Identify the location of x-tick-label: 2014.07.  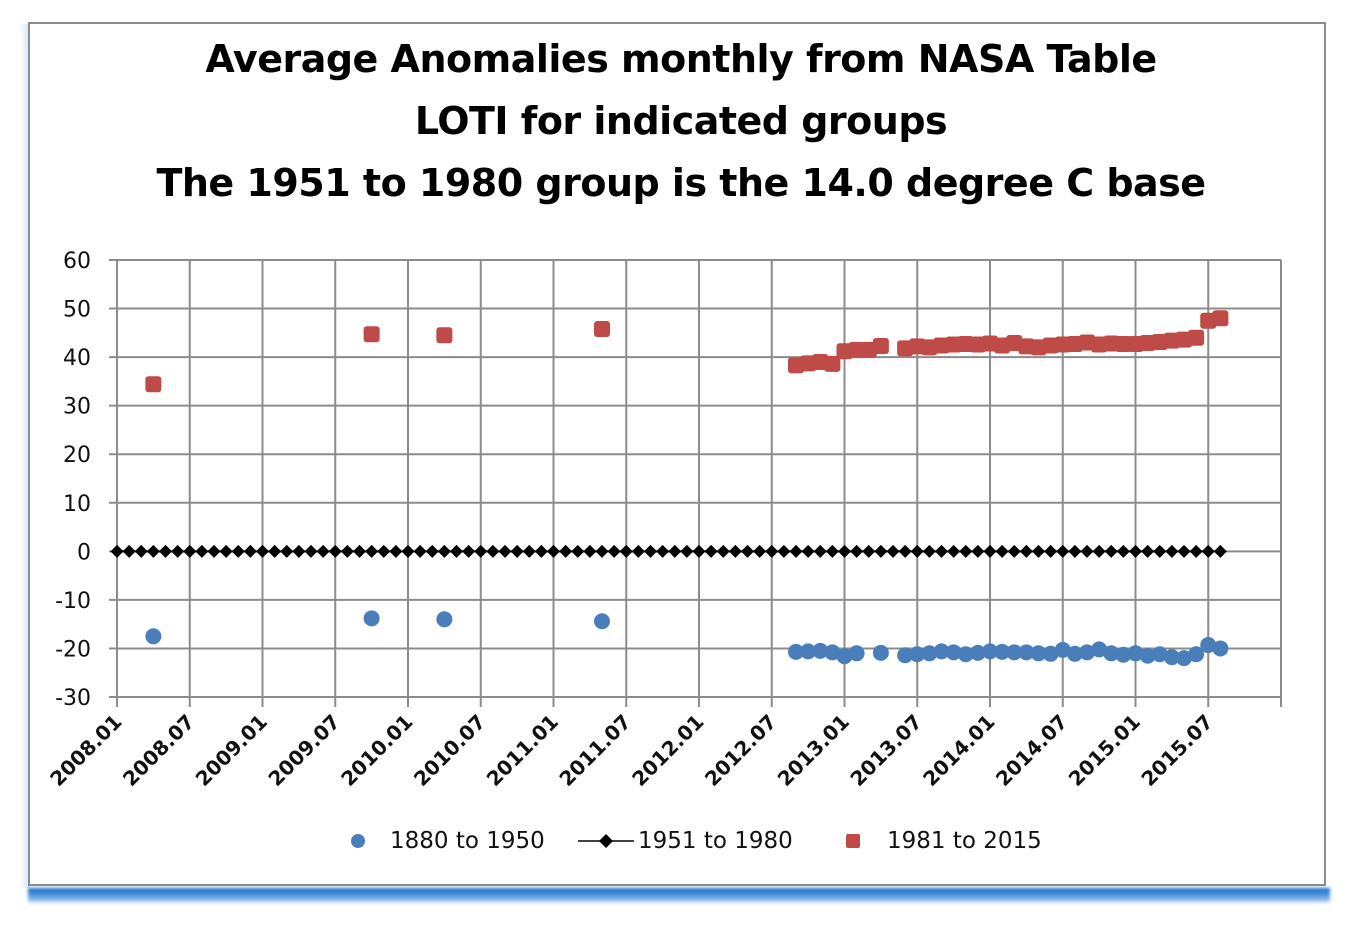
(1031, 750).